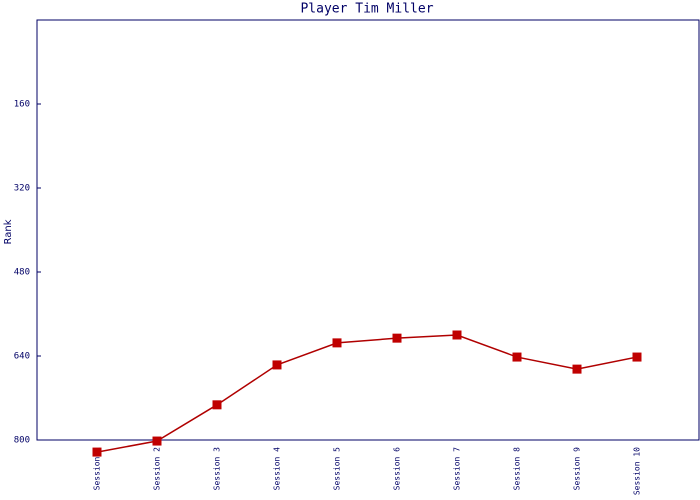  I want to click on y-tick-label: 640, so click(22, 357).